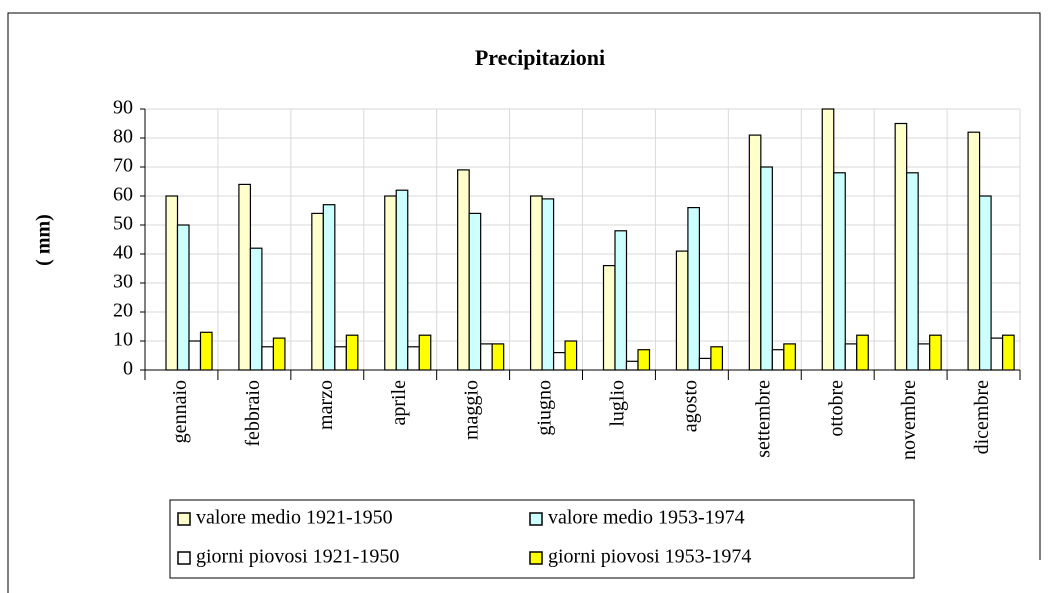 The height and width of the screenshot is (593, 1048). I want to click on x-tick-label: marzo, so click(326, 405).